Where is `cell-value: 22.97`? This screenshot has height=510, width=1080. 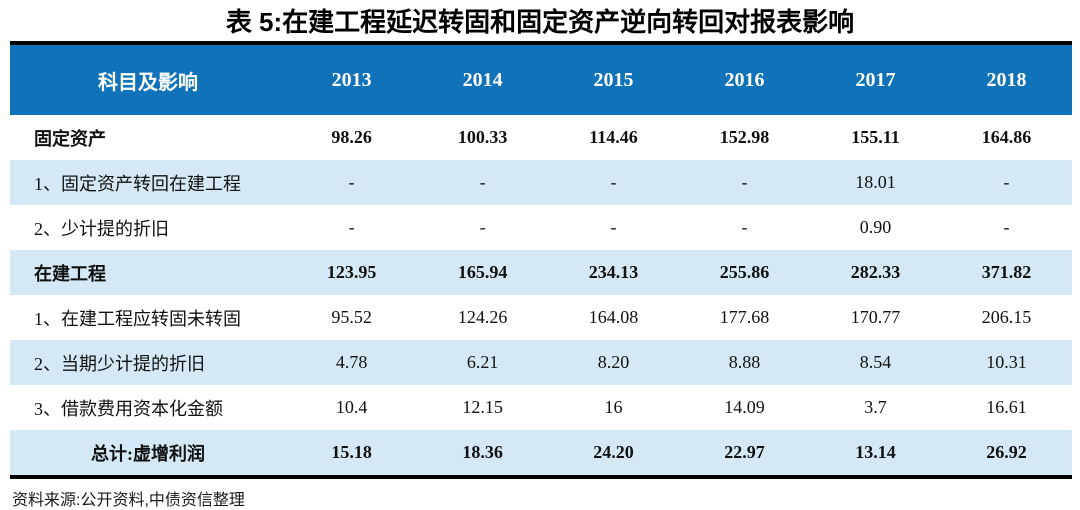
cell-value: 22.97 is located at coordinates (744, 453).